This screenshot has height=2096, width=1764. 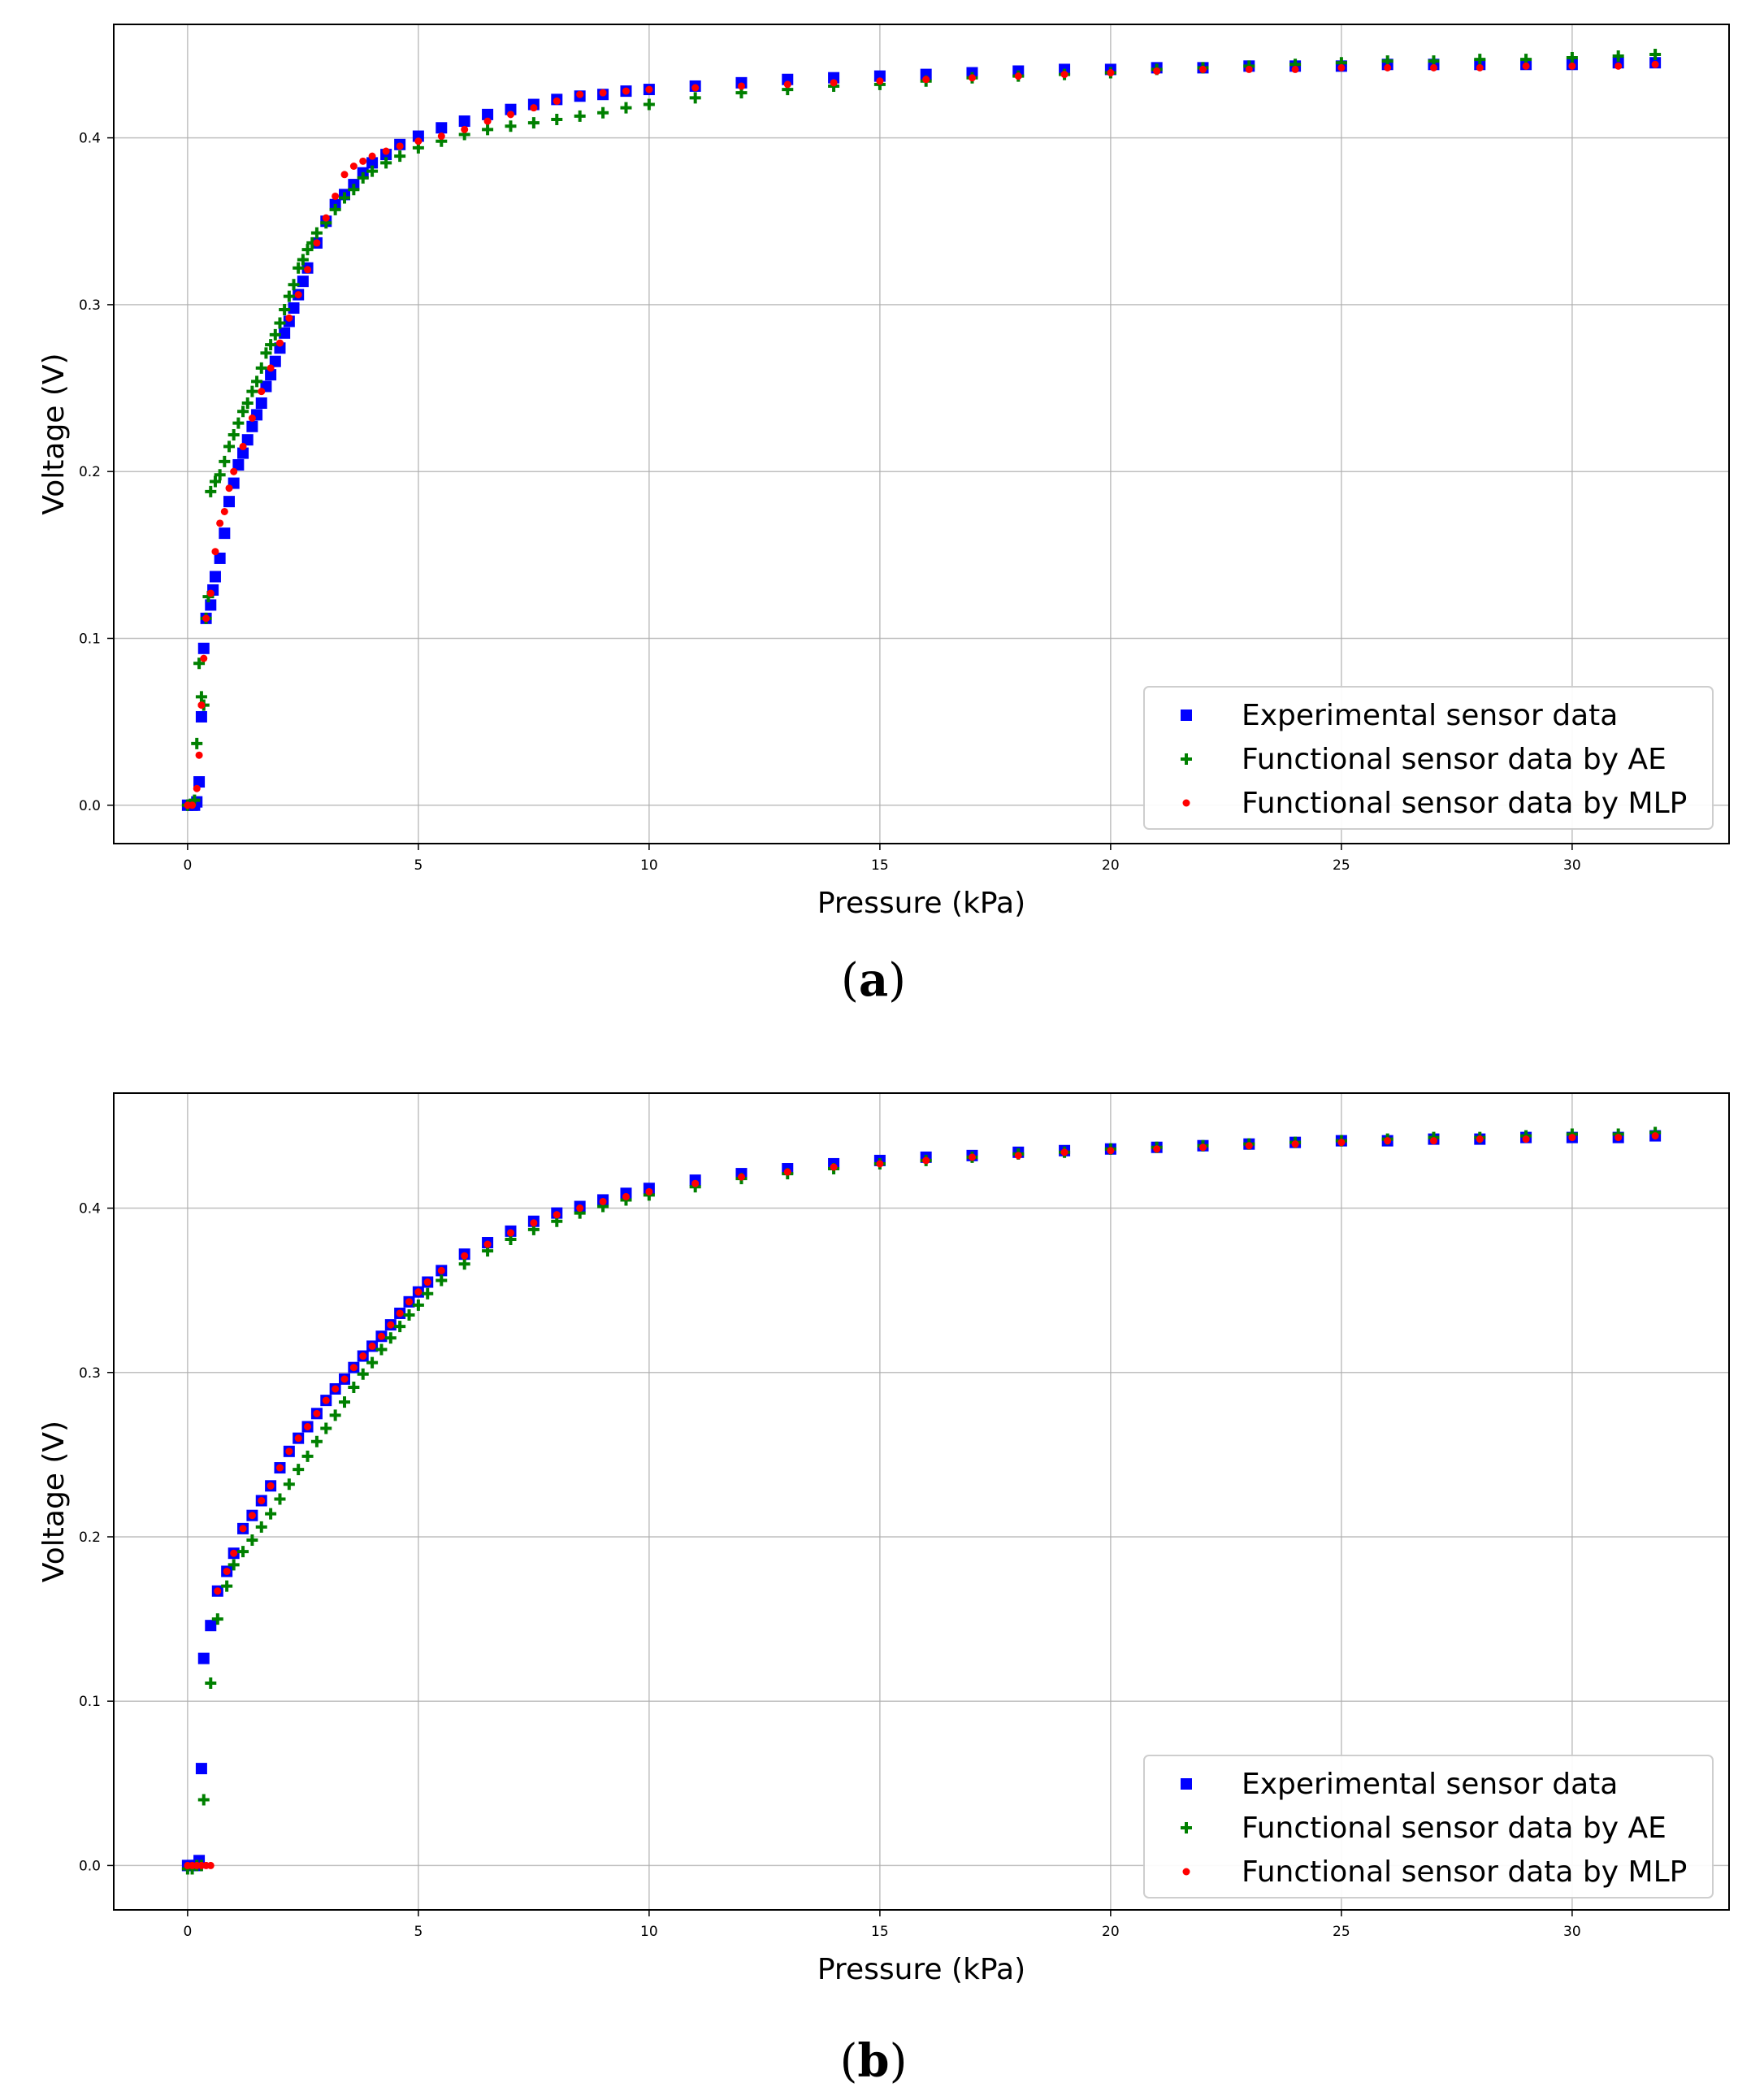 What do you see at coordinates (90, 1866) in the screenshot?
I see `y-tick-label: 0.0` at bounding box center [90, 1866].